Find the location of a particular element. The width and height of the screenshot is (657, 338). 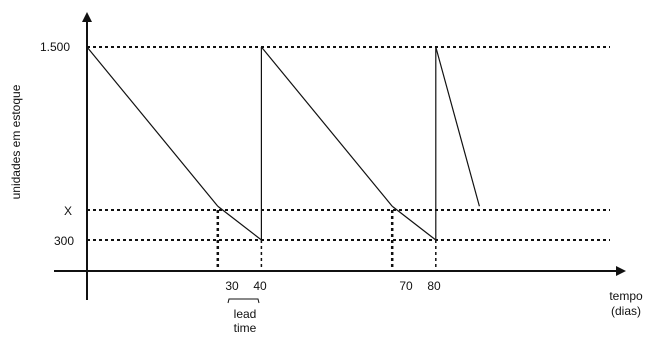

lead-time-bracket is located at coordinates (243, 301).